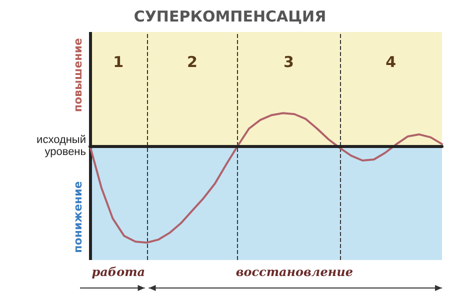 The height and width of the screenshot is (300, 460). I want to click on chart-title: СУПЕРКОМПЕНСАЦИЯ, so click(230, 17).